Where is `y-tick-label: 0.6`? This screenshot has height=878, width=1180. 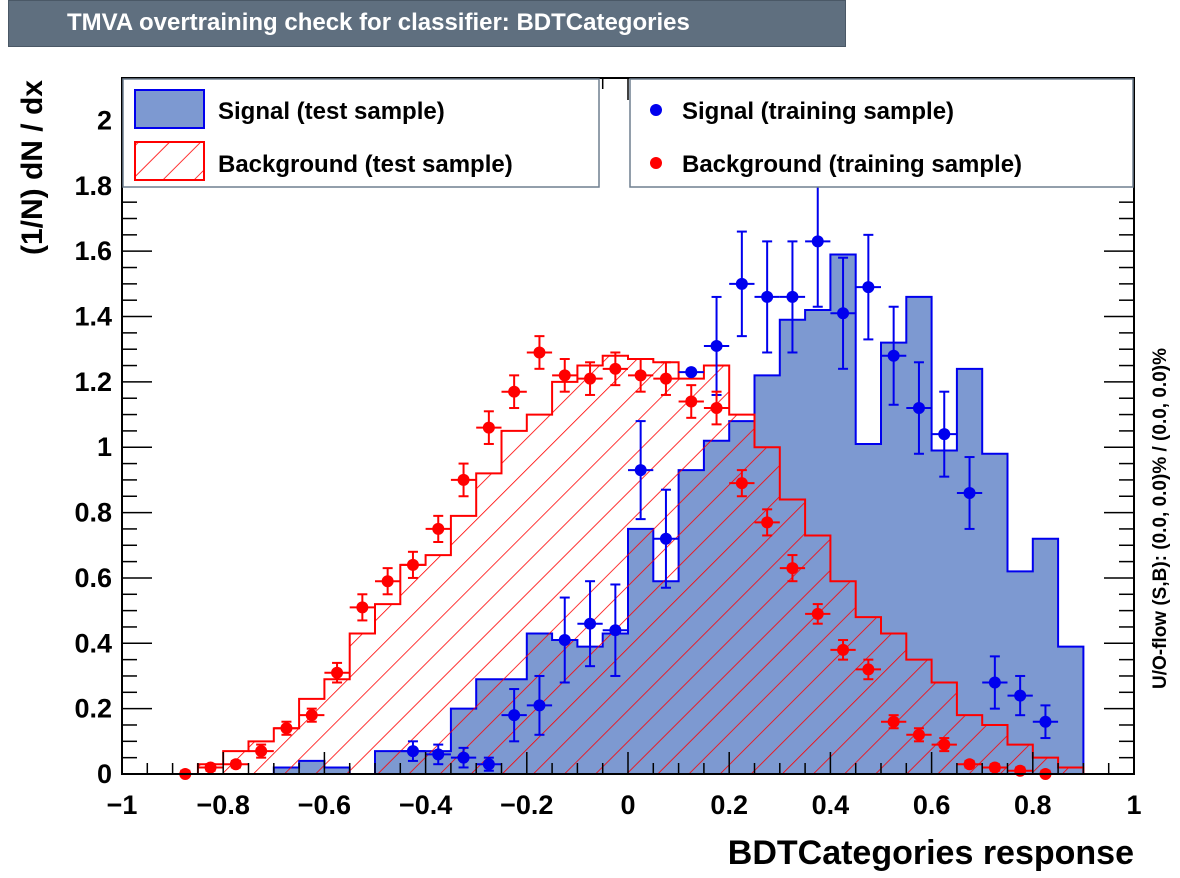
y-tick-label: 0.6 is located at coordinates (93, 578).